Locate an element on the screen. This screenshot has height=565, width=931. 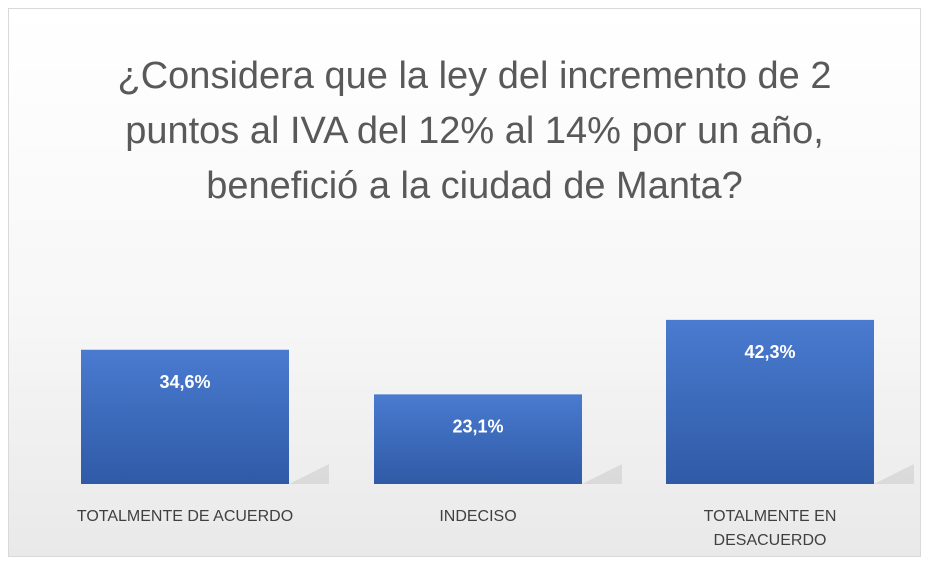
data-label: 34,6% is located at coordinates (184, 382).